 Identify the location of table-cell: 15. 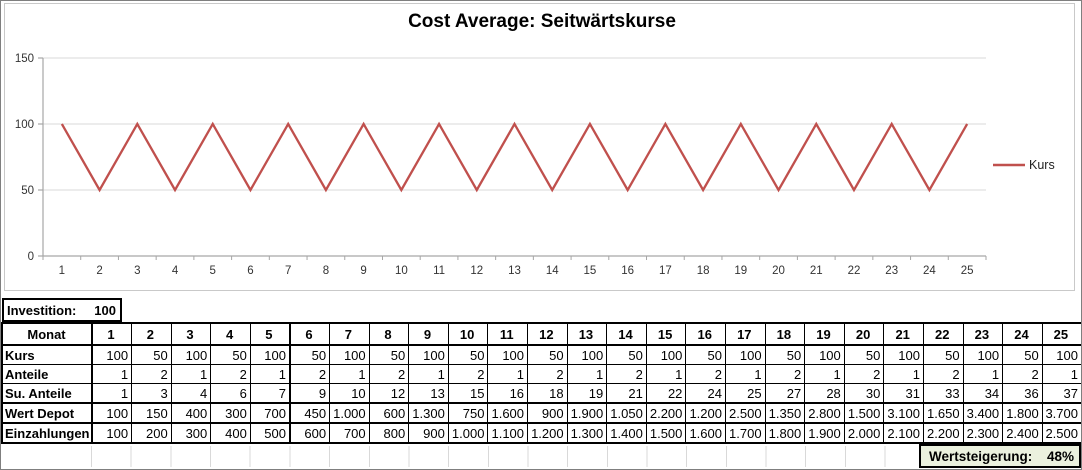
(468, 393).